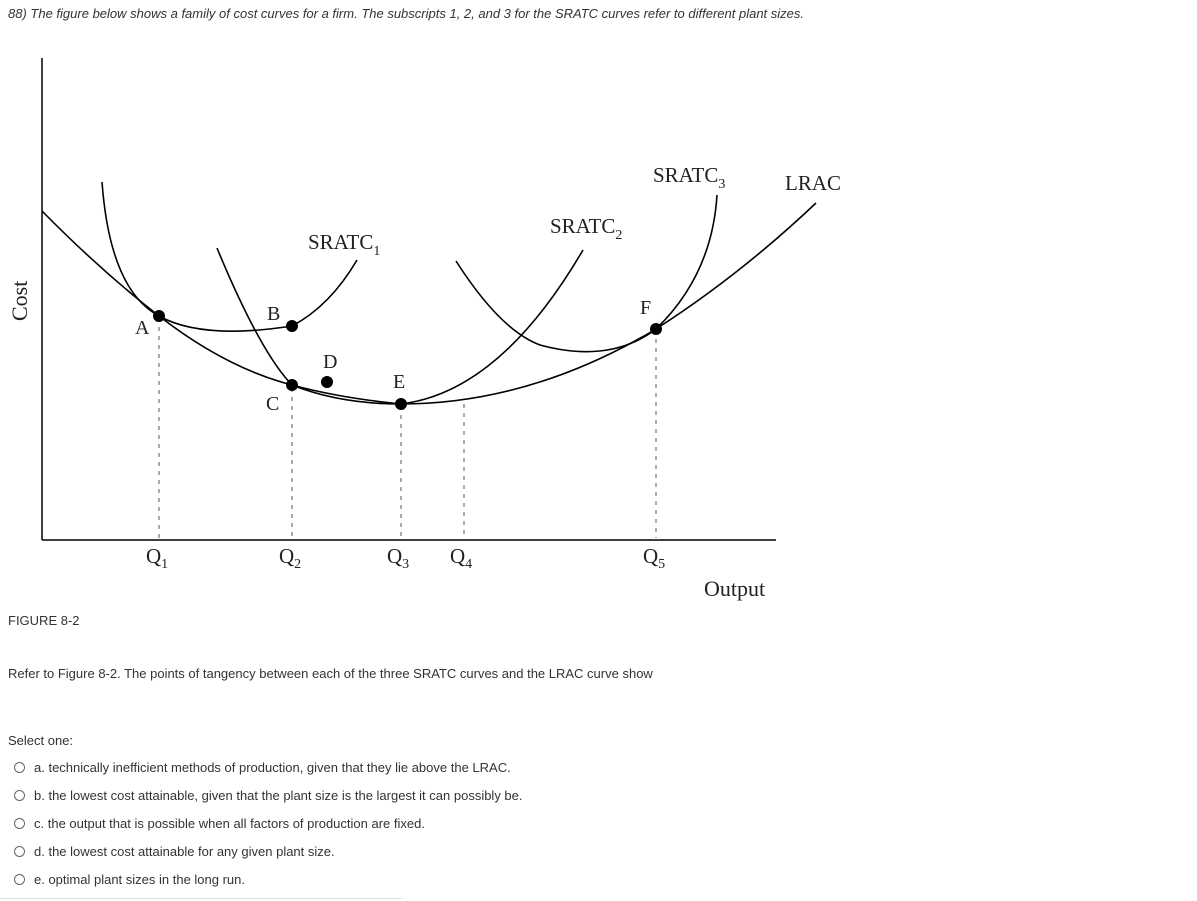  What do you see at coordinates (19, 851) in the screenshot?
I see `radio-d` at bounding box center [19, 851].